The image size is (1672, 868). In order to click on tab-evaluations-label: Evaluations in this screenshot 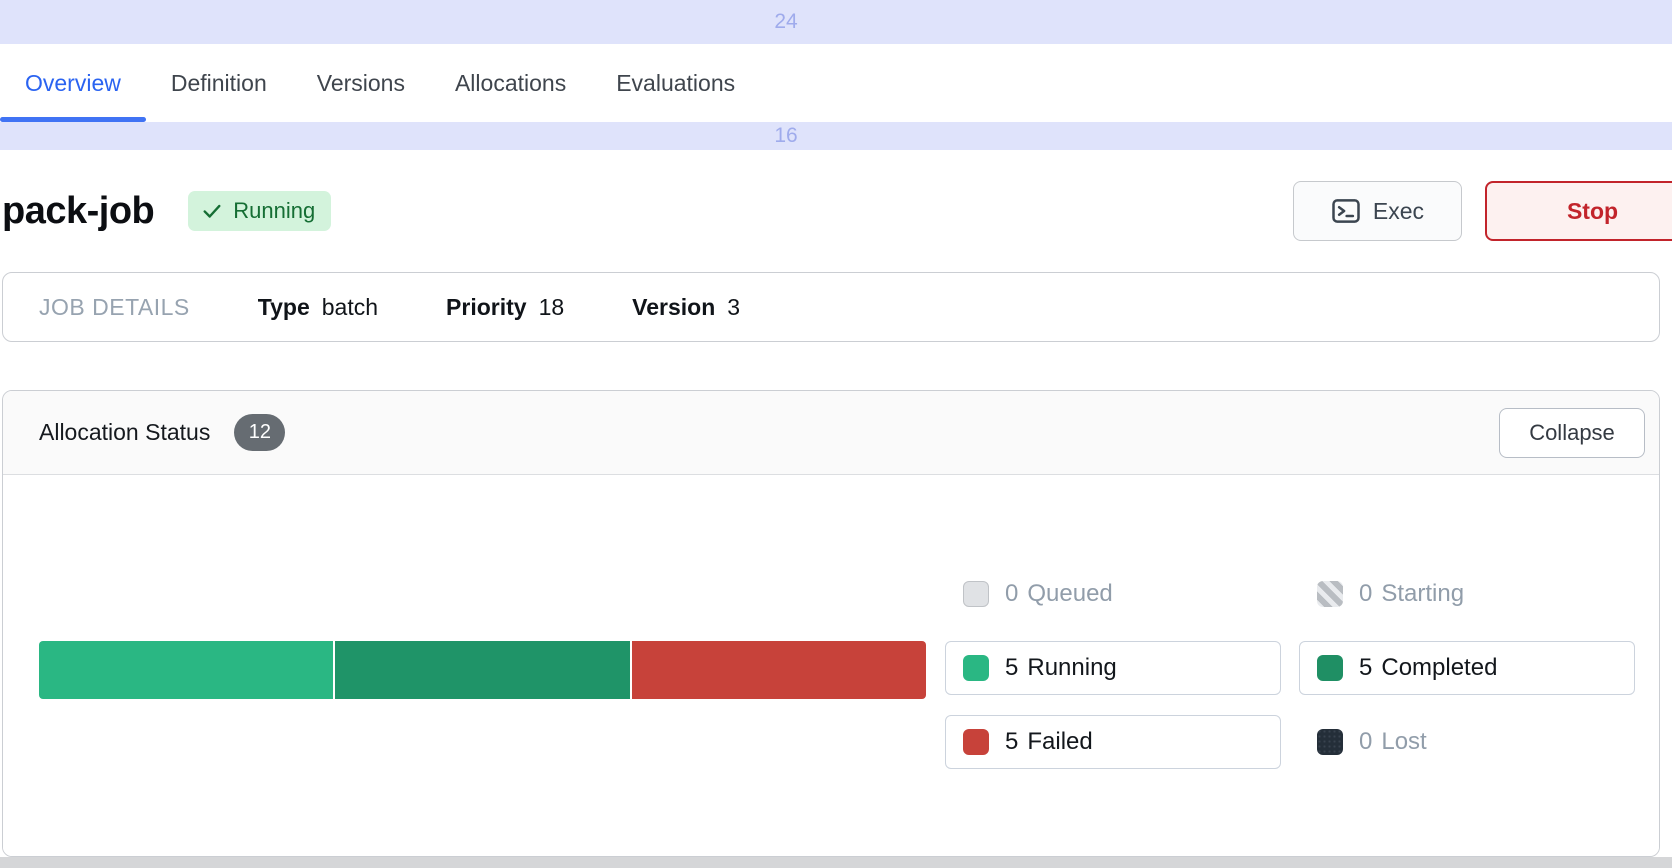, I will do `click(676, 82)`.